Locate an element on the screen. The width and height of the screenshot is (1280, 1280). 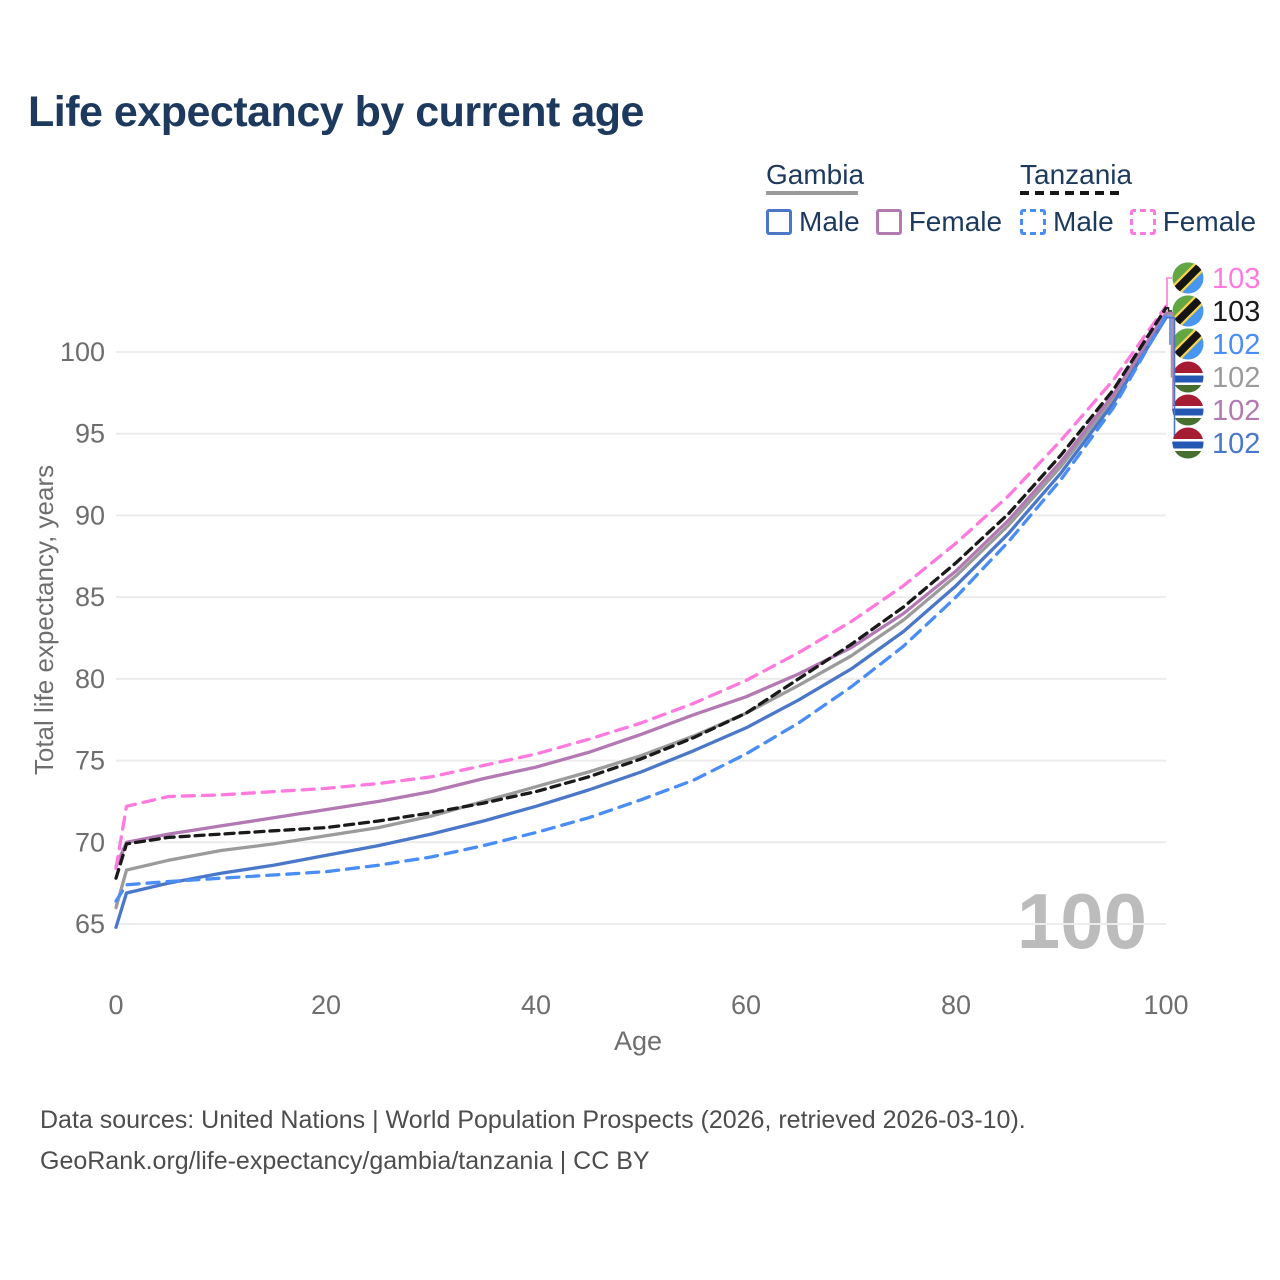
gambia-solid-line-swatch is located at coordinates (812, 193).